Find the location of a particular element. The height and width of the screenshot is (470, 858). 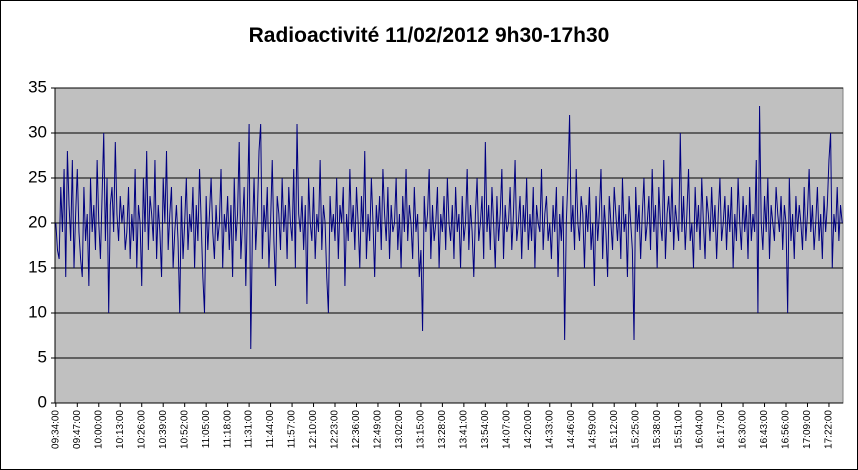

x-tick-label: 14:59:00 is located at coordinates (592, 429).